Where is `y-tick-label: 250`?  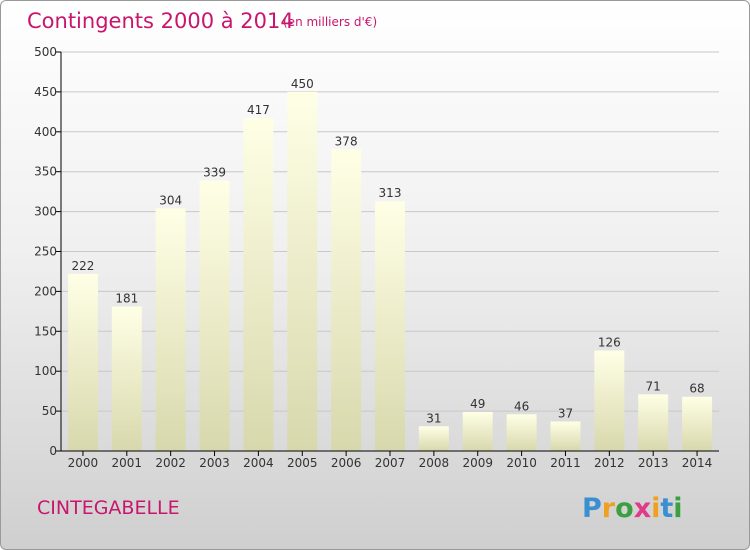 y-tick-label: 250 is located at coordinates (45, 252).